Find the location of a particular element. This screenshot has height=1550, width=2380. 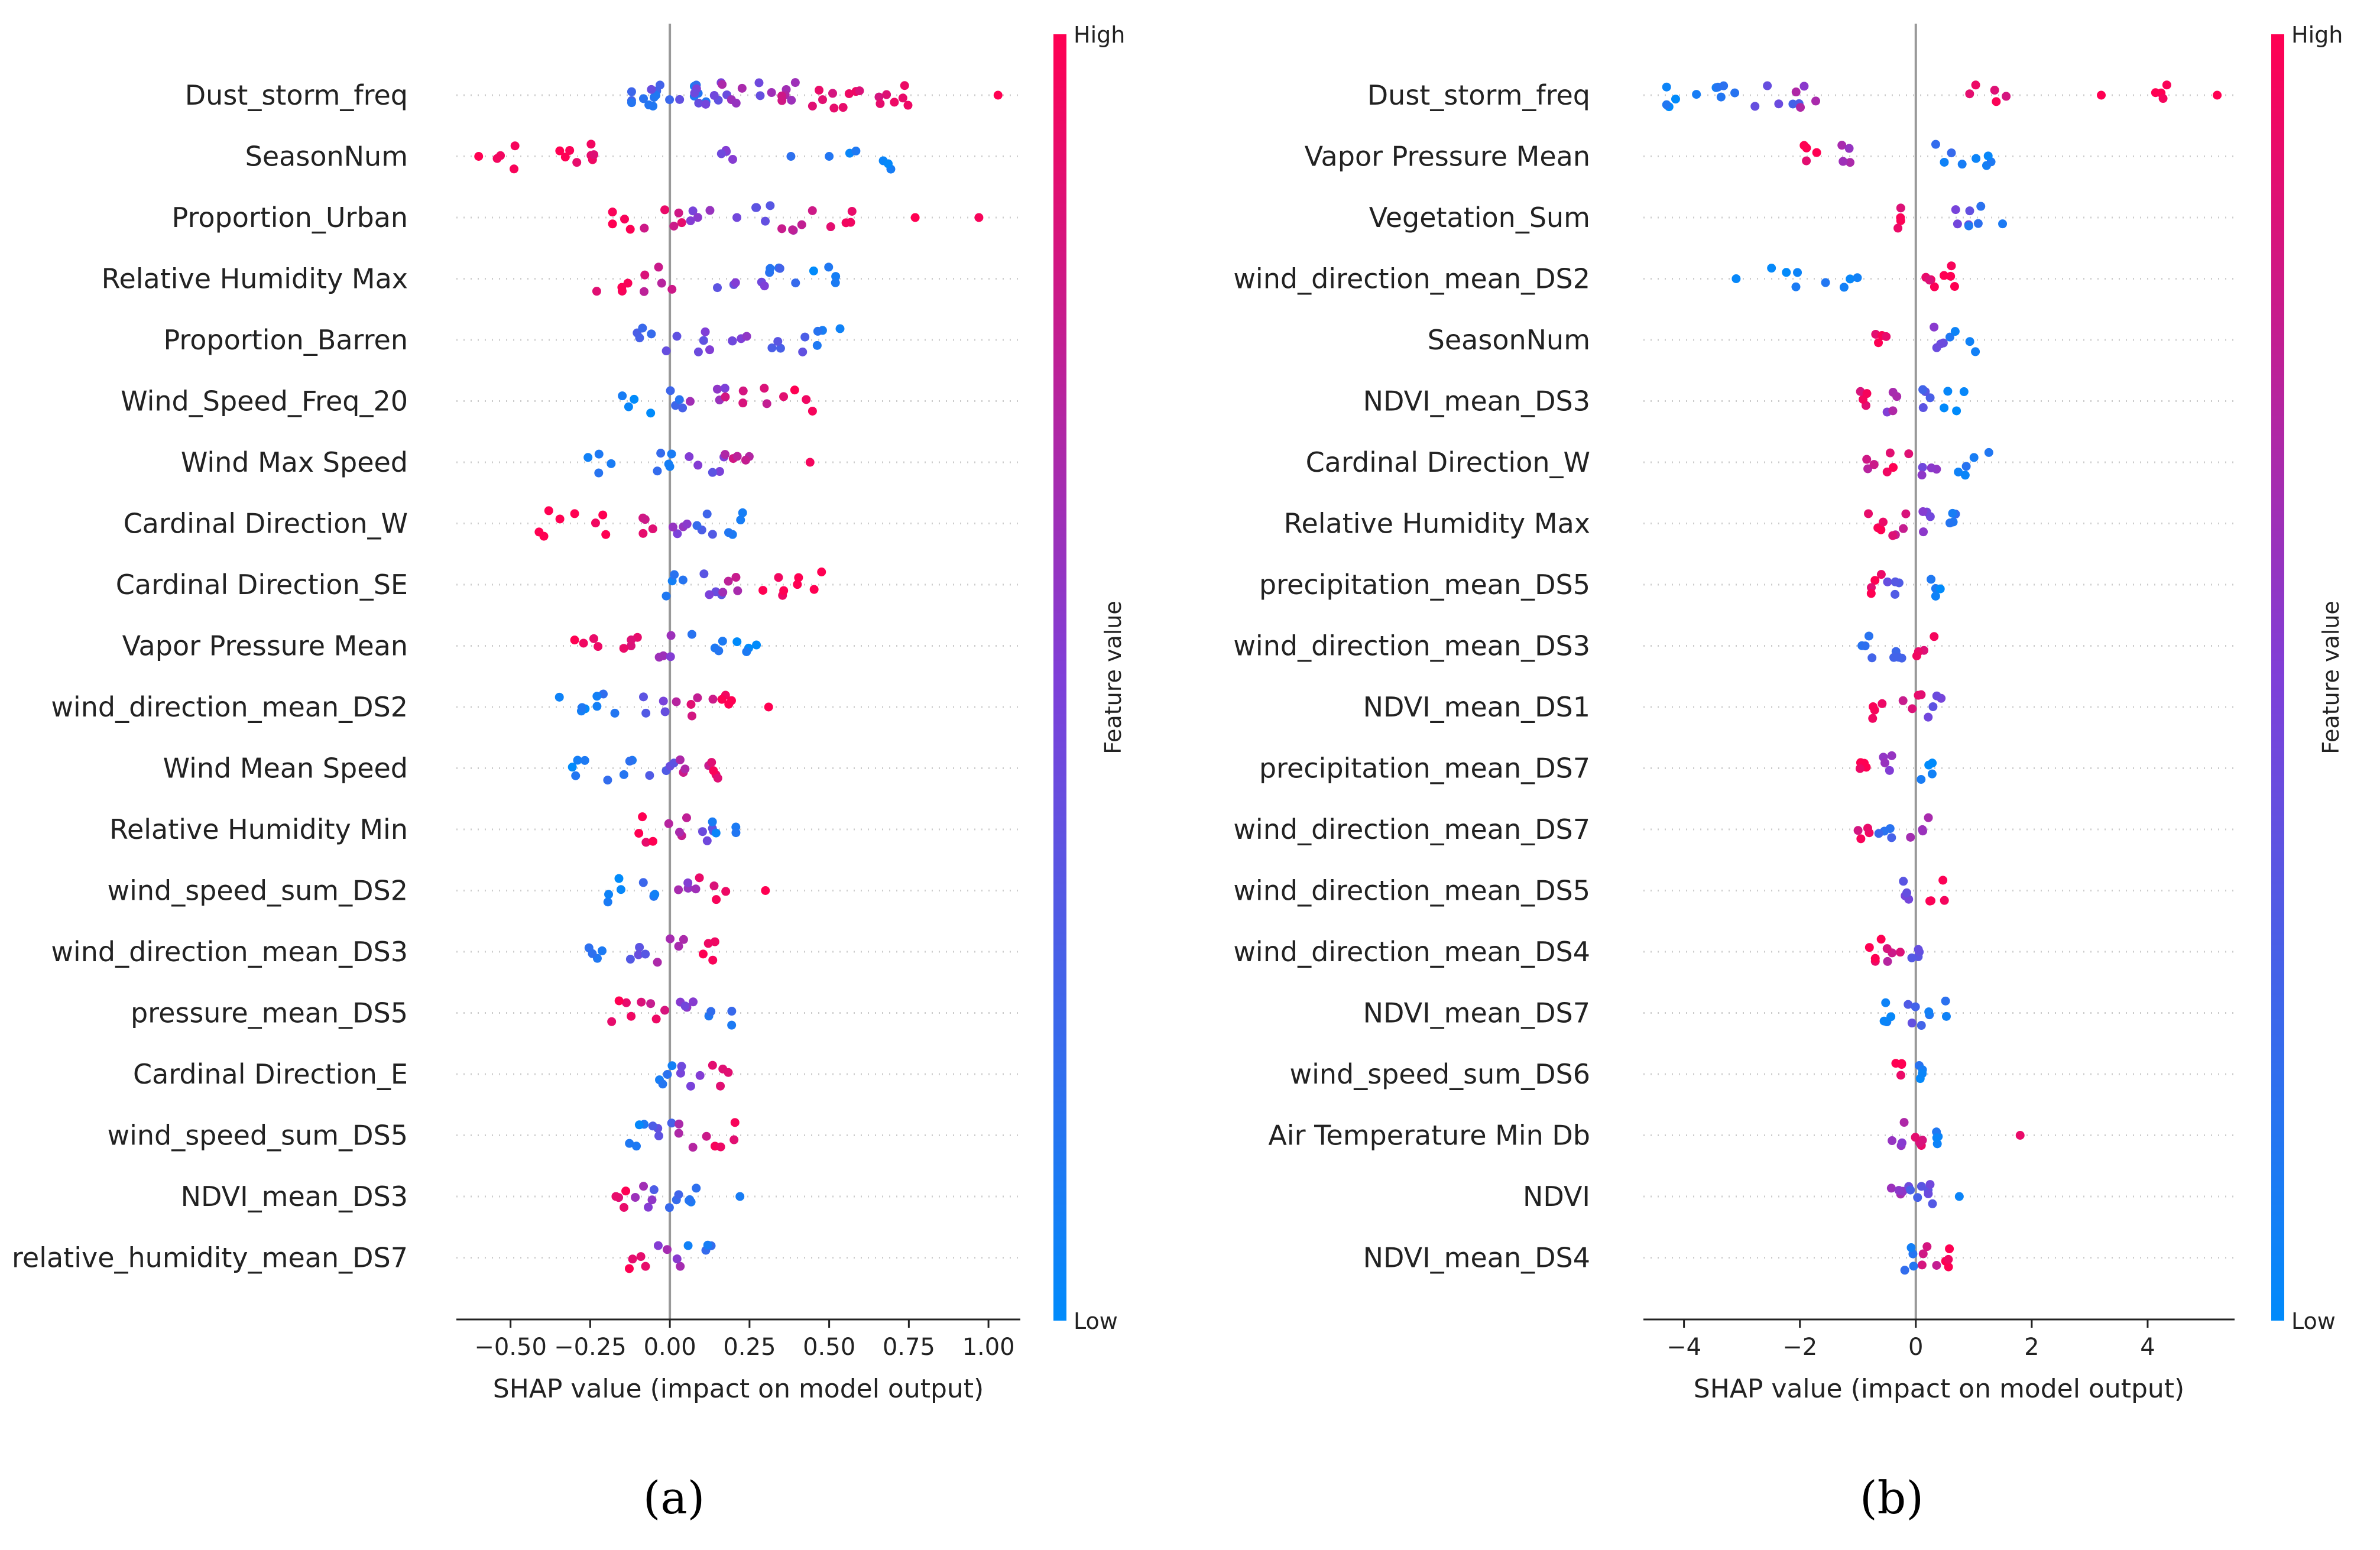

feature-label: precipitation_mean_DS7 is located at coordinates (1424, 768).